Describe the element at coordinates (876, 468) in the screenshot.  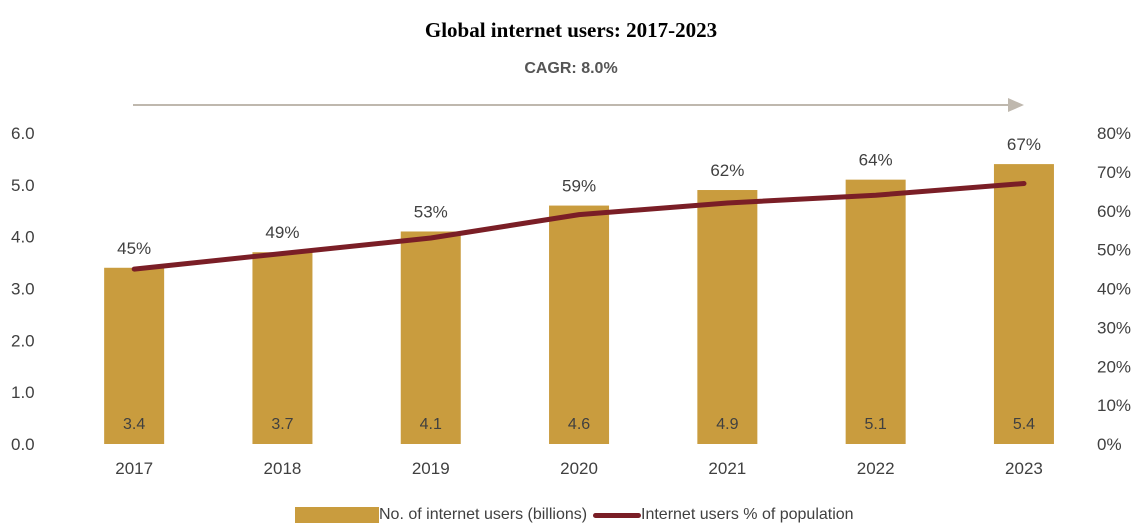
I see `x-tick-label: 2022` at that location.